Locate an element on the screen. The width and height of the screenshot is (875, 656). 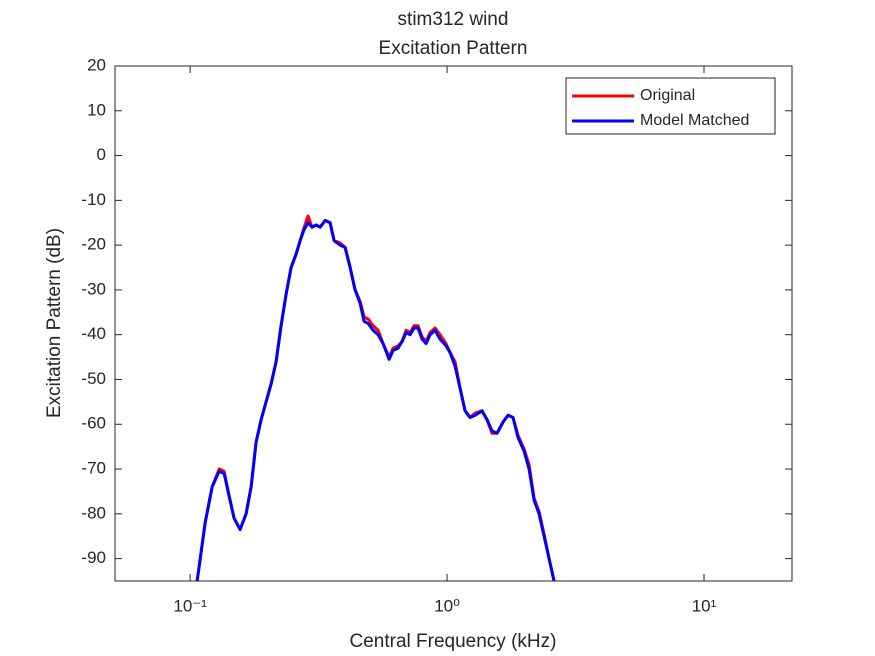
y-tick-label: -50 is located at coordinates (93, 378).